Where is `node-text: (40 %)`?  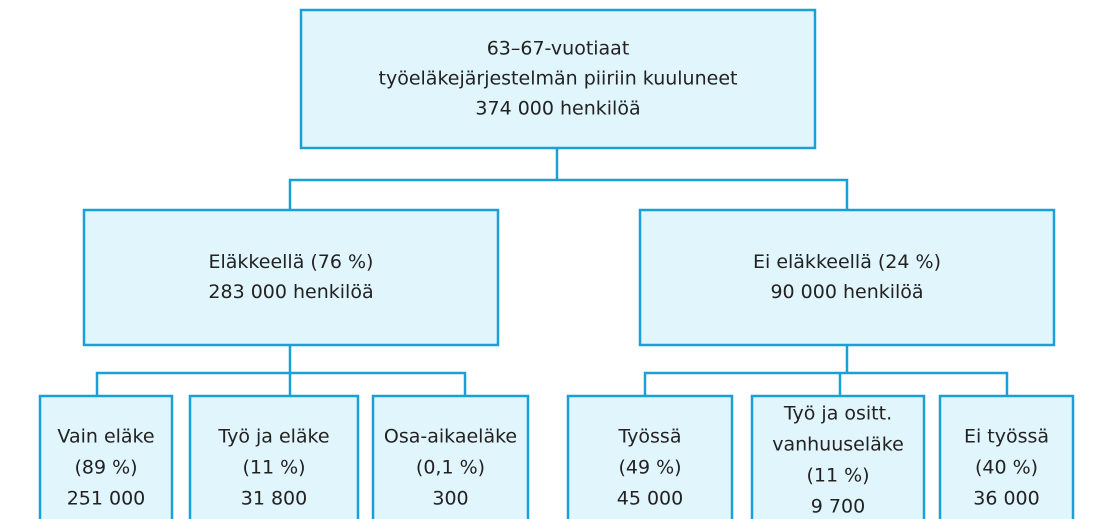
node-text: (40 %) is located at coordinates (1006, 468).